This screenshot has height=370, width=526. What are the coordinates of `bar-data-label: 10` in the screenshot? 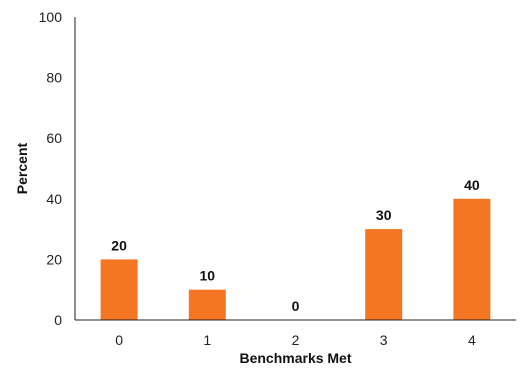 It's located at (208, 276).